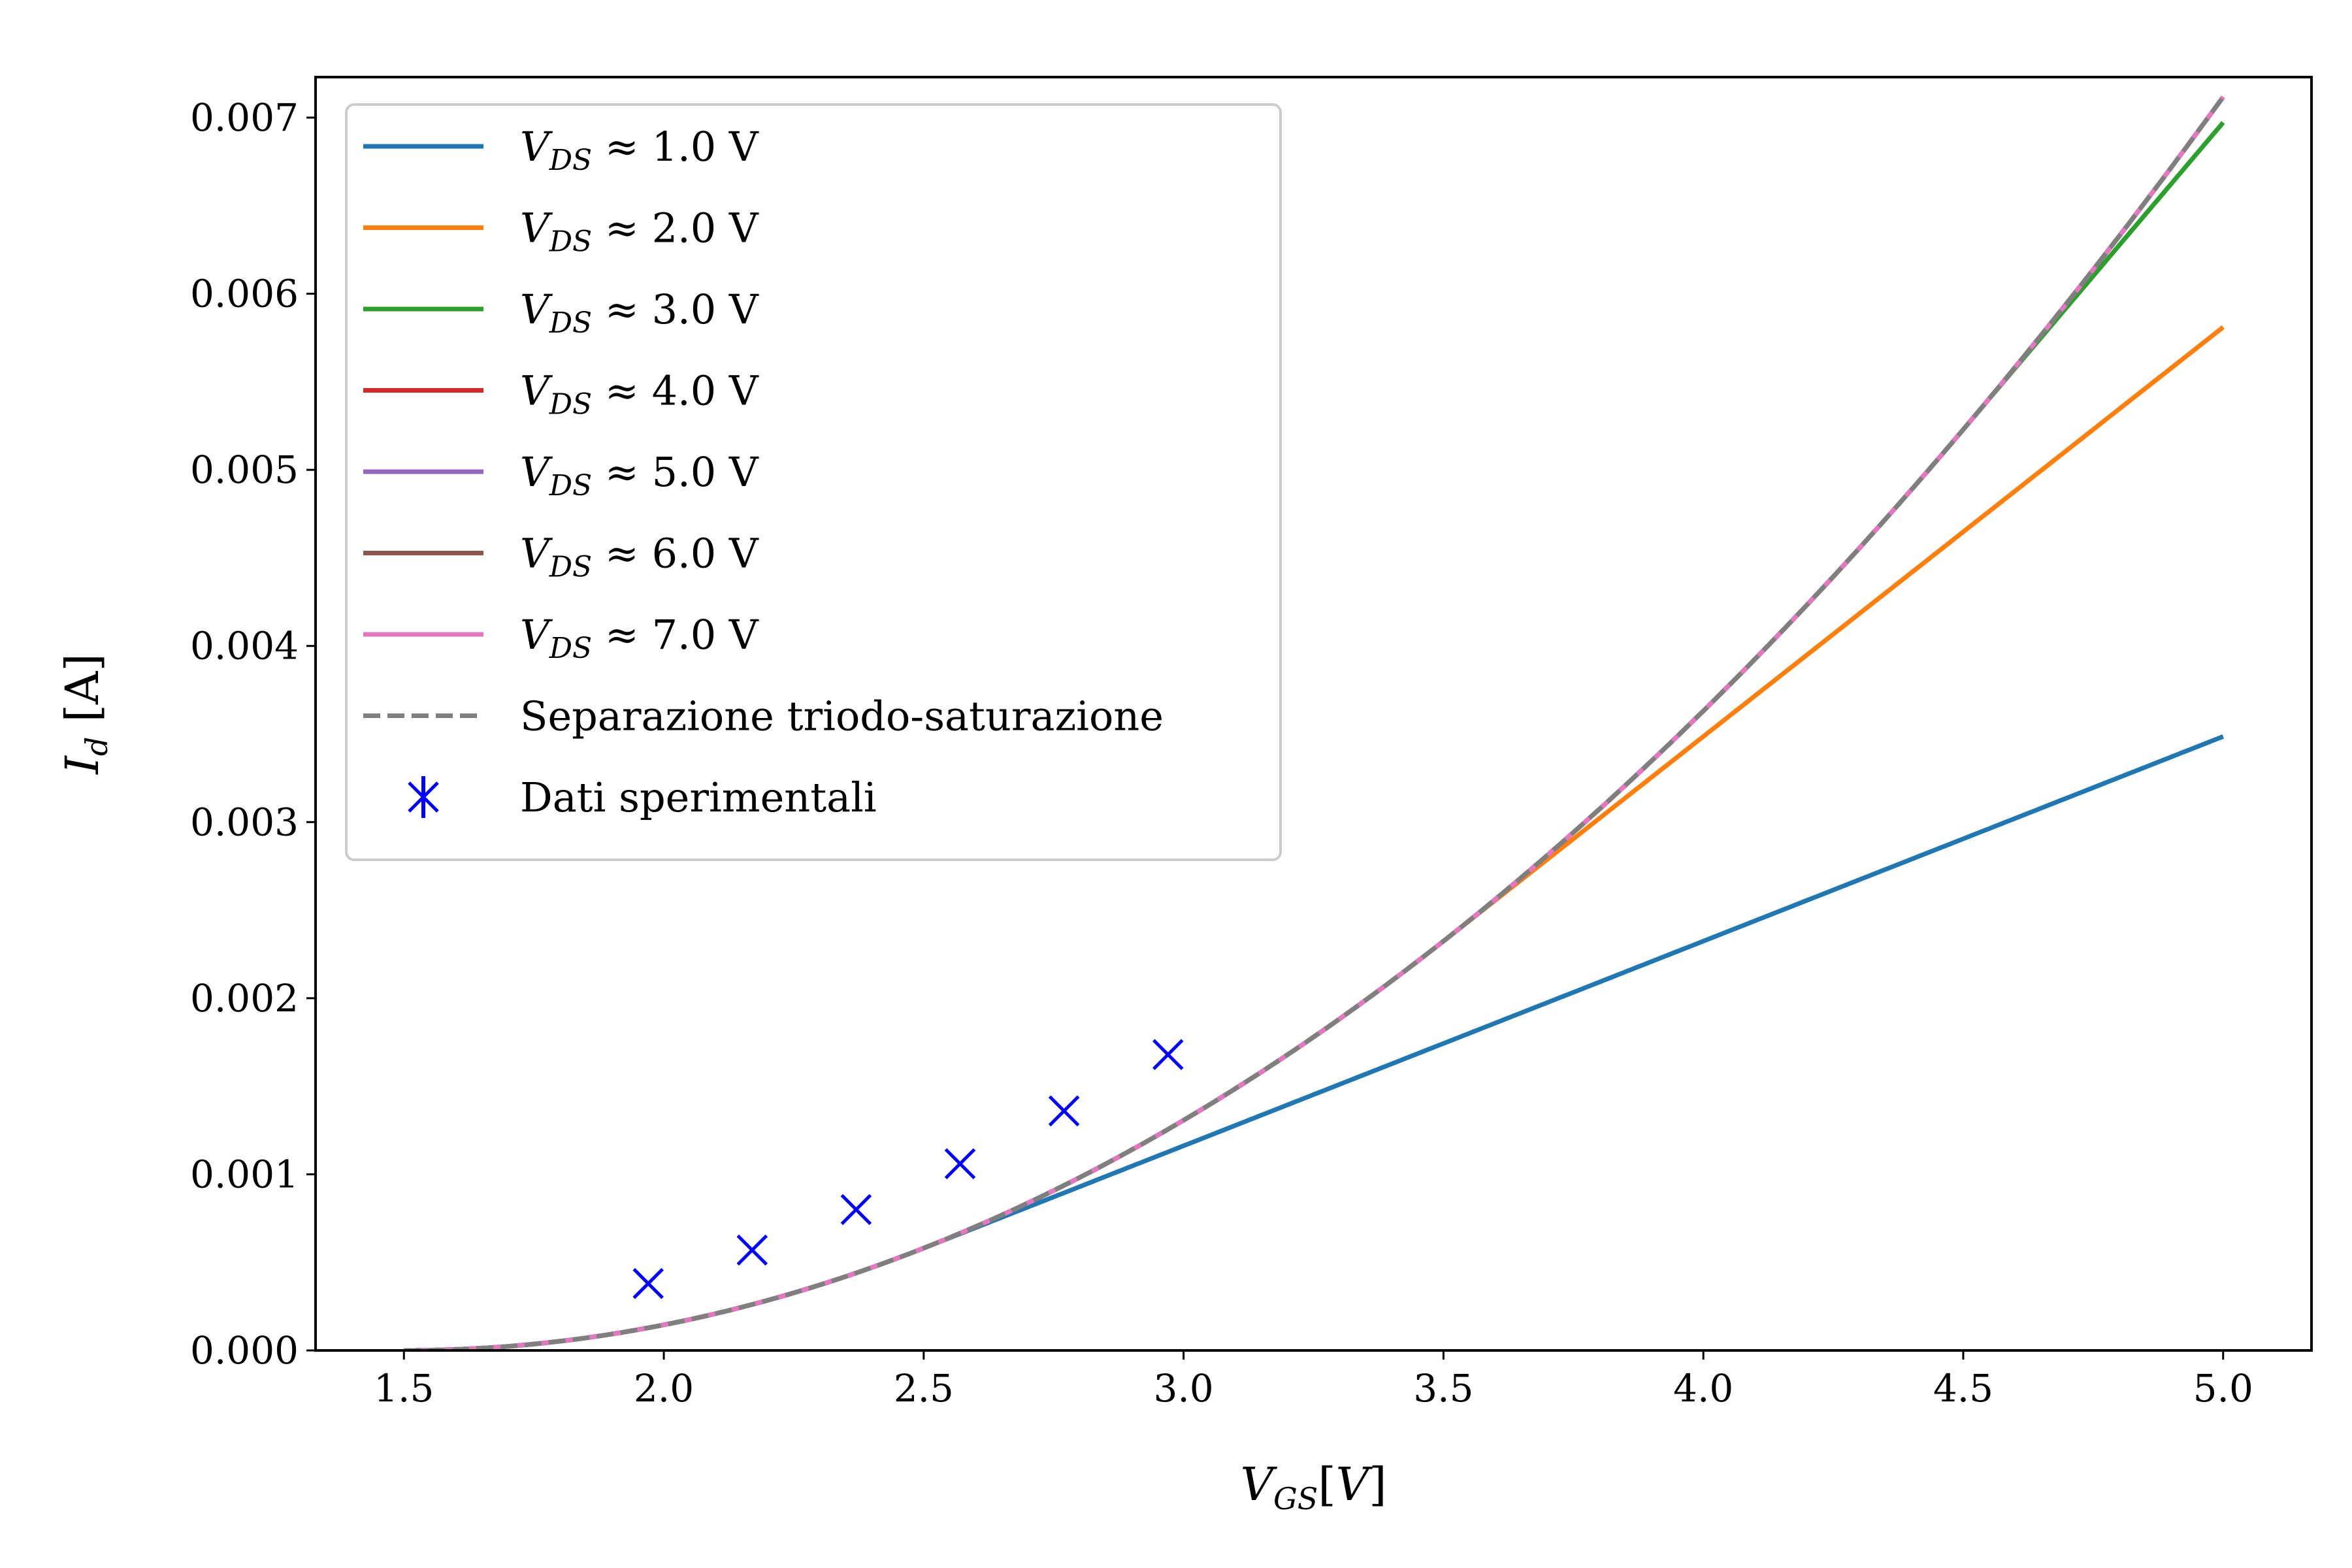  What do you see at coordinates (404, 1388) in the screenshot?
I see `x-tick-label: 1.5` at bounding box center [404, 1388].